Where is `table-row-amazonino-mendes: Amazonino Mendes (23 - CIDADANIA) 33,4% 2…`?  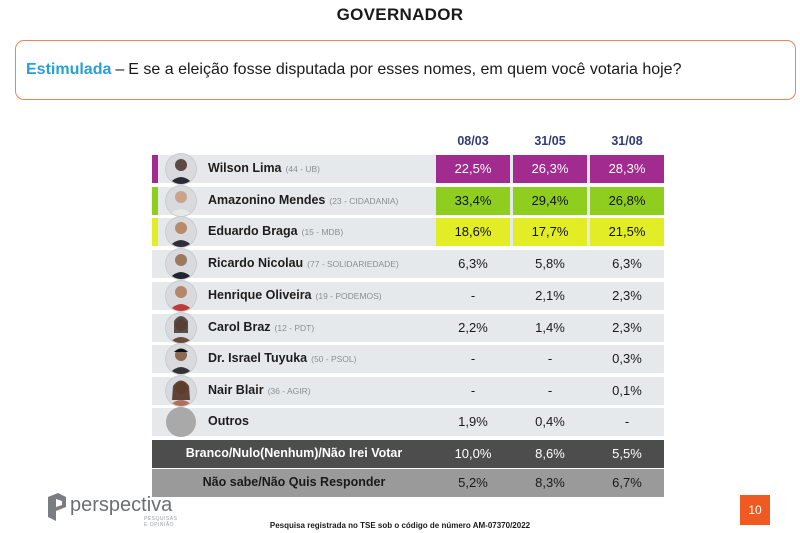
table-row-amazonino-mendes: Amazonino Mendes (23 - CIDADANIA) 33,4% 2… is located at coordinates (408, 201).